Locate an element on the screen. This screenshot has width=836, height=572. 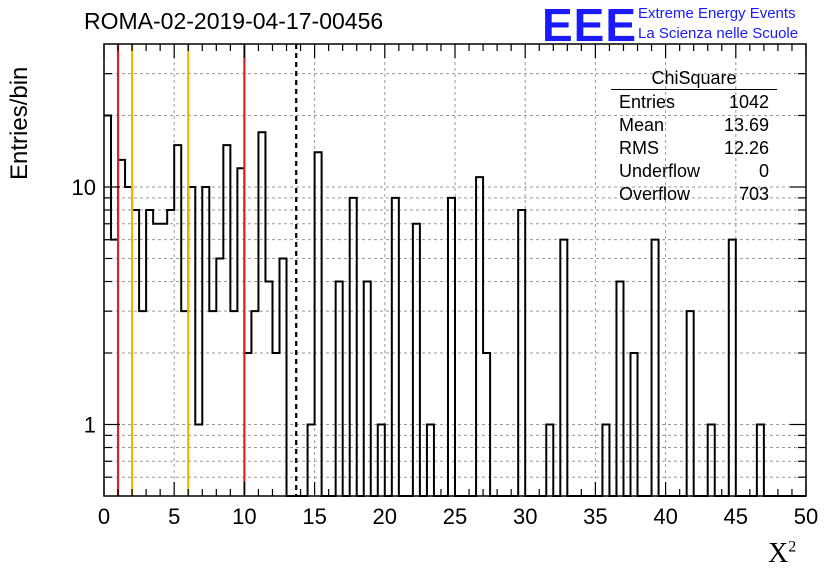
stats-label: Overflow is located at coordinates (655, 194).